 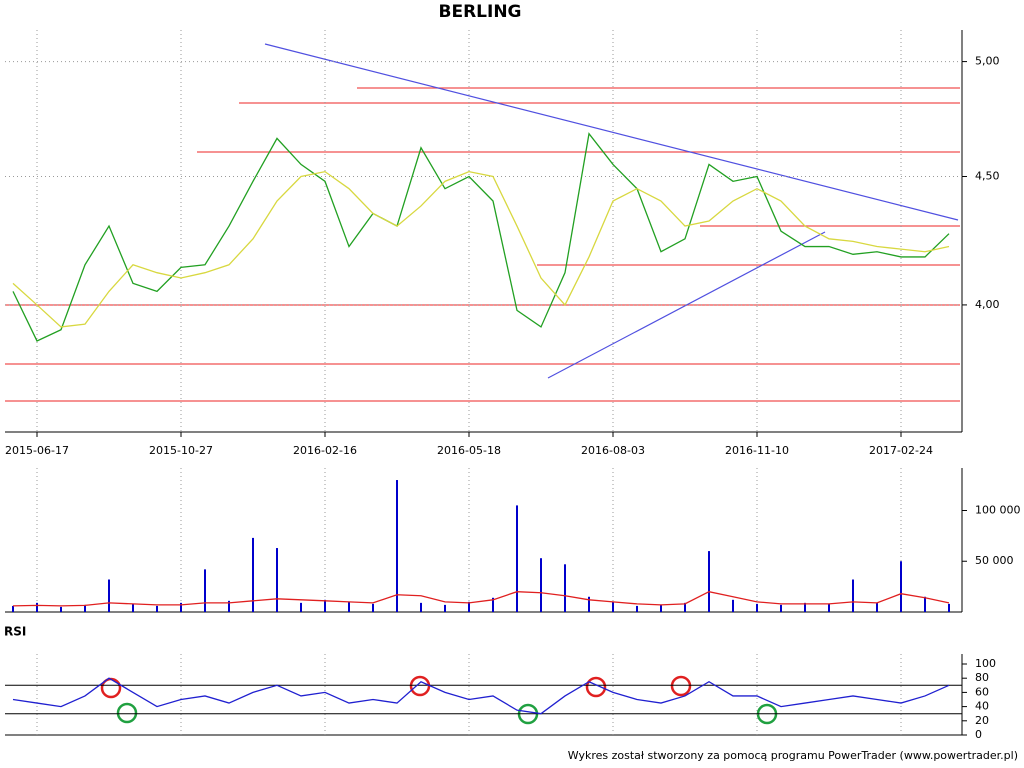 What do you see at coordinates (987, 304) in the screenshot?
I see `y-tick-label: 4,00` at bounding box center [987, 304].